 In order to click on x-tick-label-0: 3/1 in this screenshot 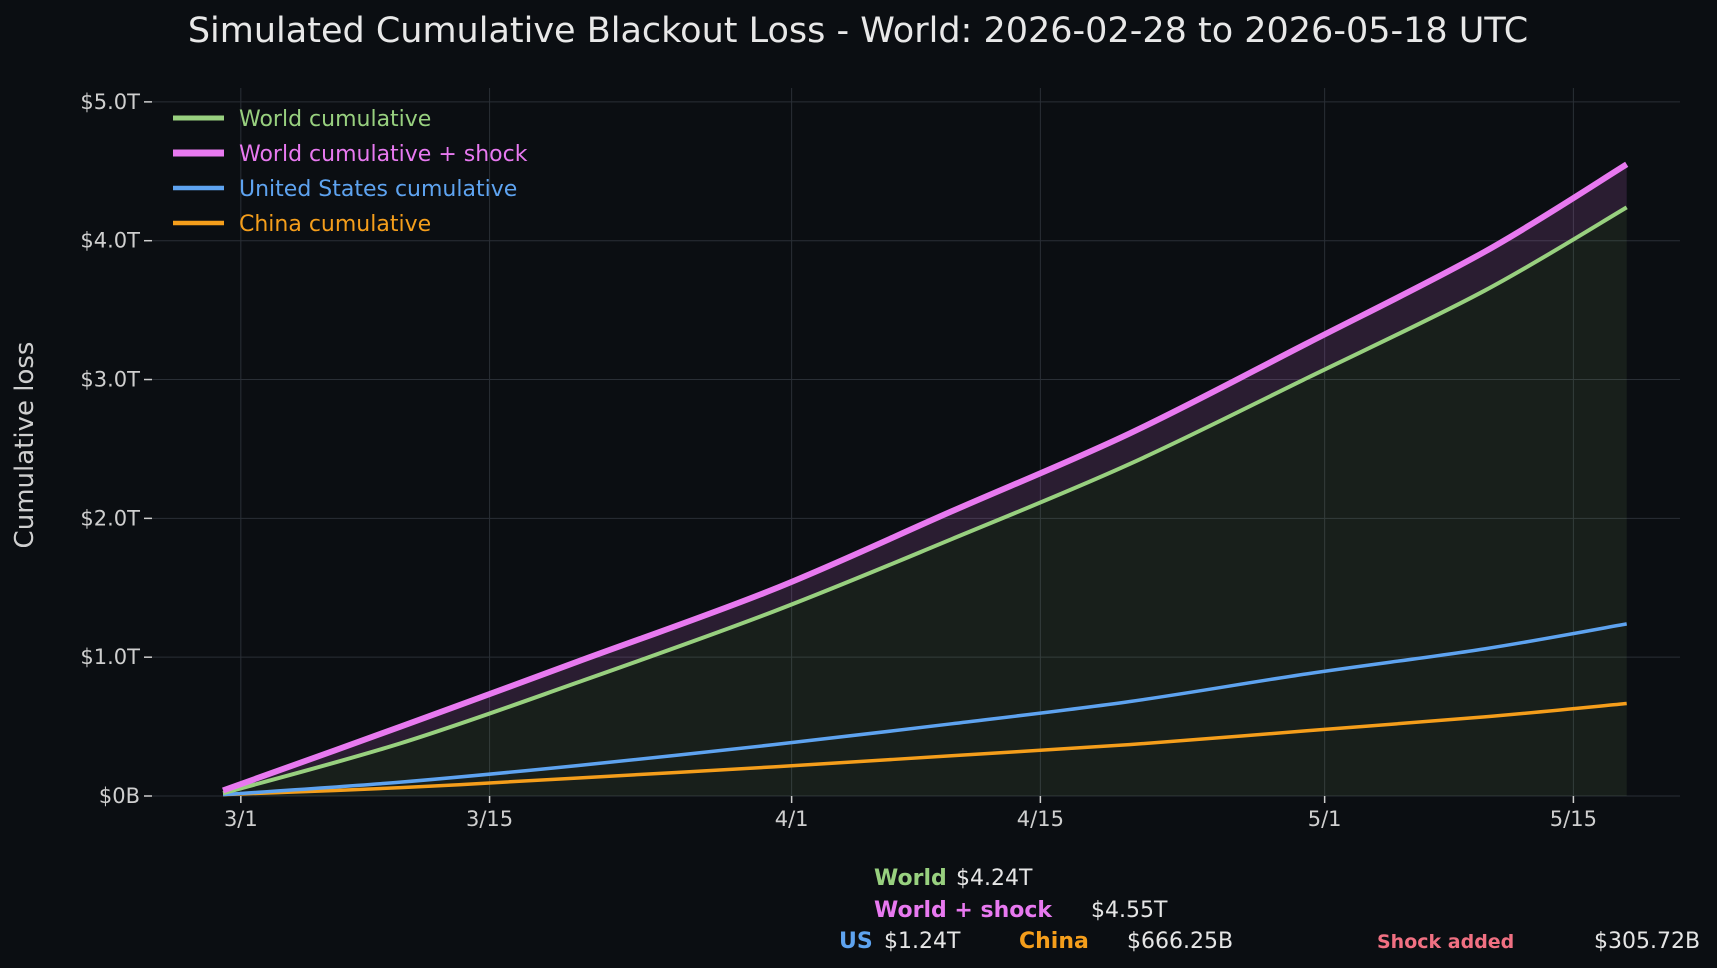, I will do `click(241, 819)`.